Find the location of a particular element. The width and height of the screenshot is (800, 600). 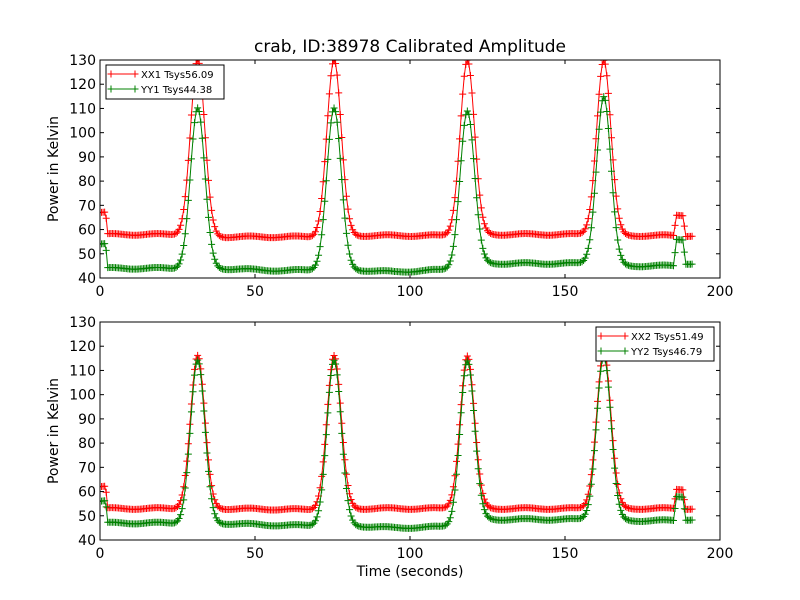

x-tick-label: 150 is located at coordinates (565, 554).